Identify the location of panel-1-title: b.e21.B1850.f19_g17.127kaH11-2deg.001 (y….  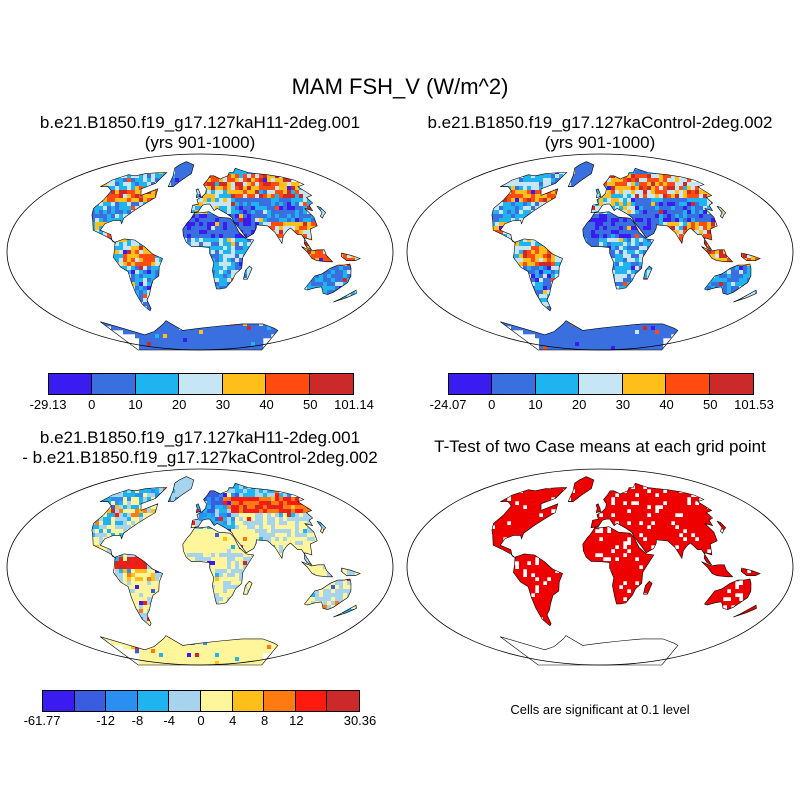
(200, 133).